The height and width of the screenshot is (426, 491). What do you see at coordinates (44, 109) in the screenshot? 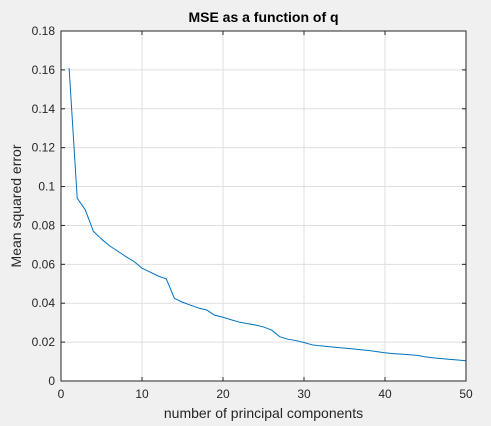
I see `y-tick-label: 0.14` at bounding box center [44, 109].